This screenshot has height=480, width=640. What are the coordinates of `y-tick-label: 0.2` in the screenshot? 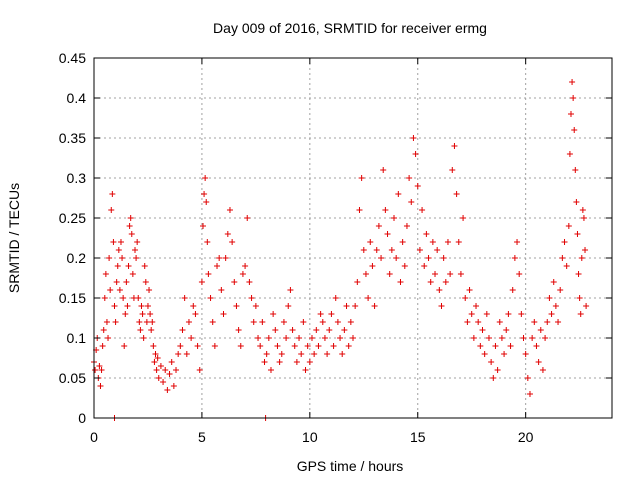 It's located at (77, 258).